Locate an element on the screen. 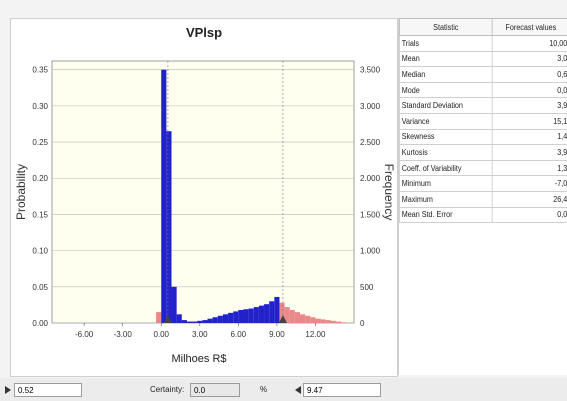  stat-row: Mean Std. Error 0,0 is located at coordinates (483, 215).